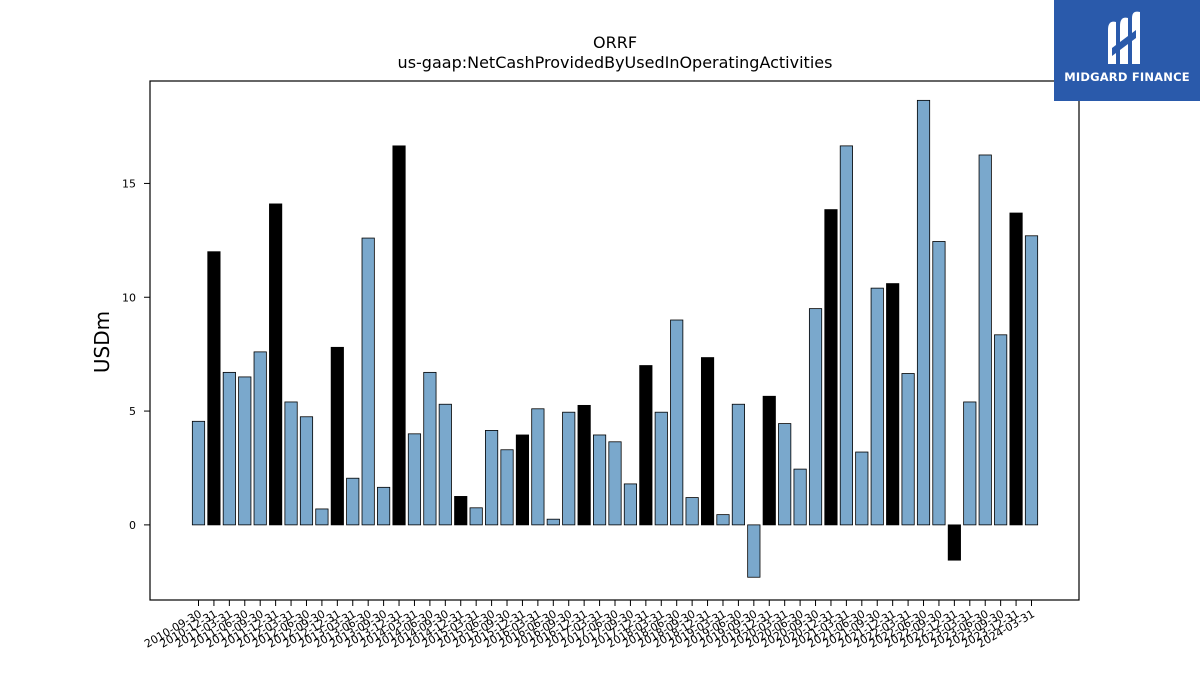 The width and height of the screenshot is (1200, 675). Describe the element at coordinates (615, 42) in the screenshot. I see `chart-title: ORRF` at that location.